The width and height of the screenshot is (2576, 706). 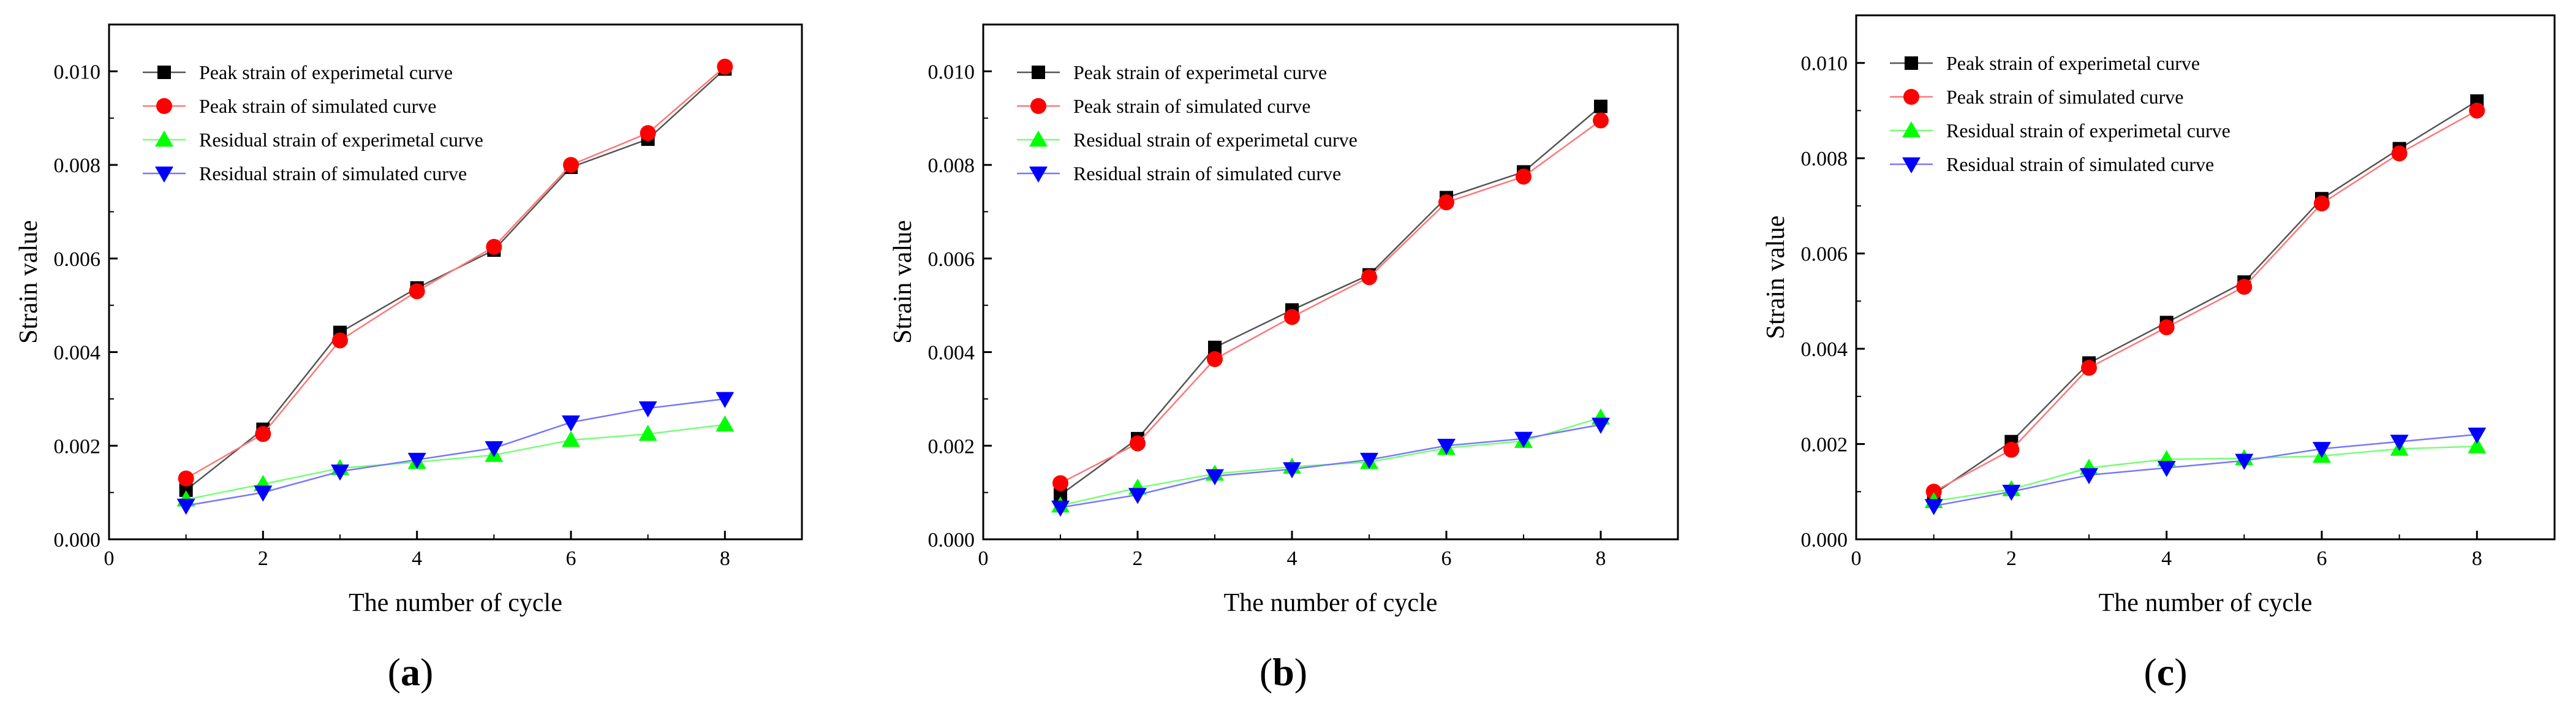 I want to click on x-tick-label: 6, so click(x=2322, y=558).